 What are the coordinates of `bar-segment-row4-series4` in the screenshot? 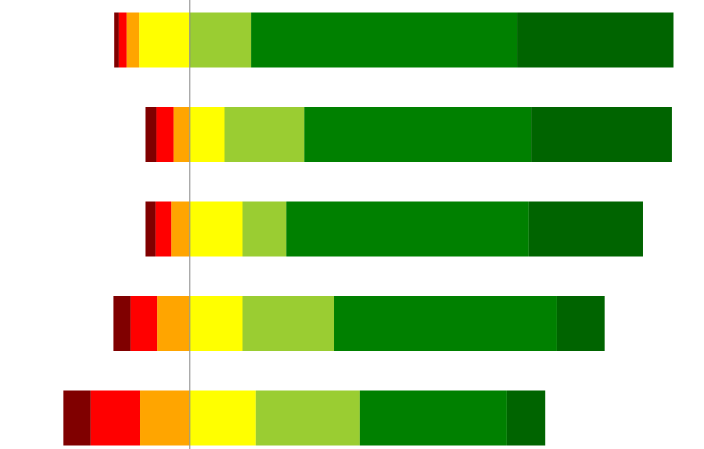 It's located at (216, 323).